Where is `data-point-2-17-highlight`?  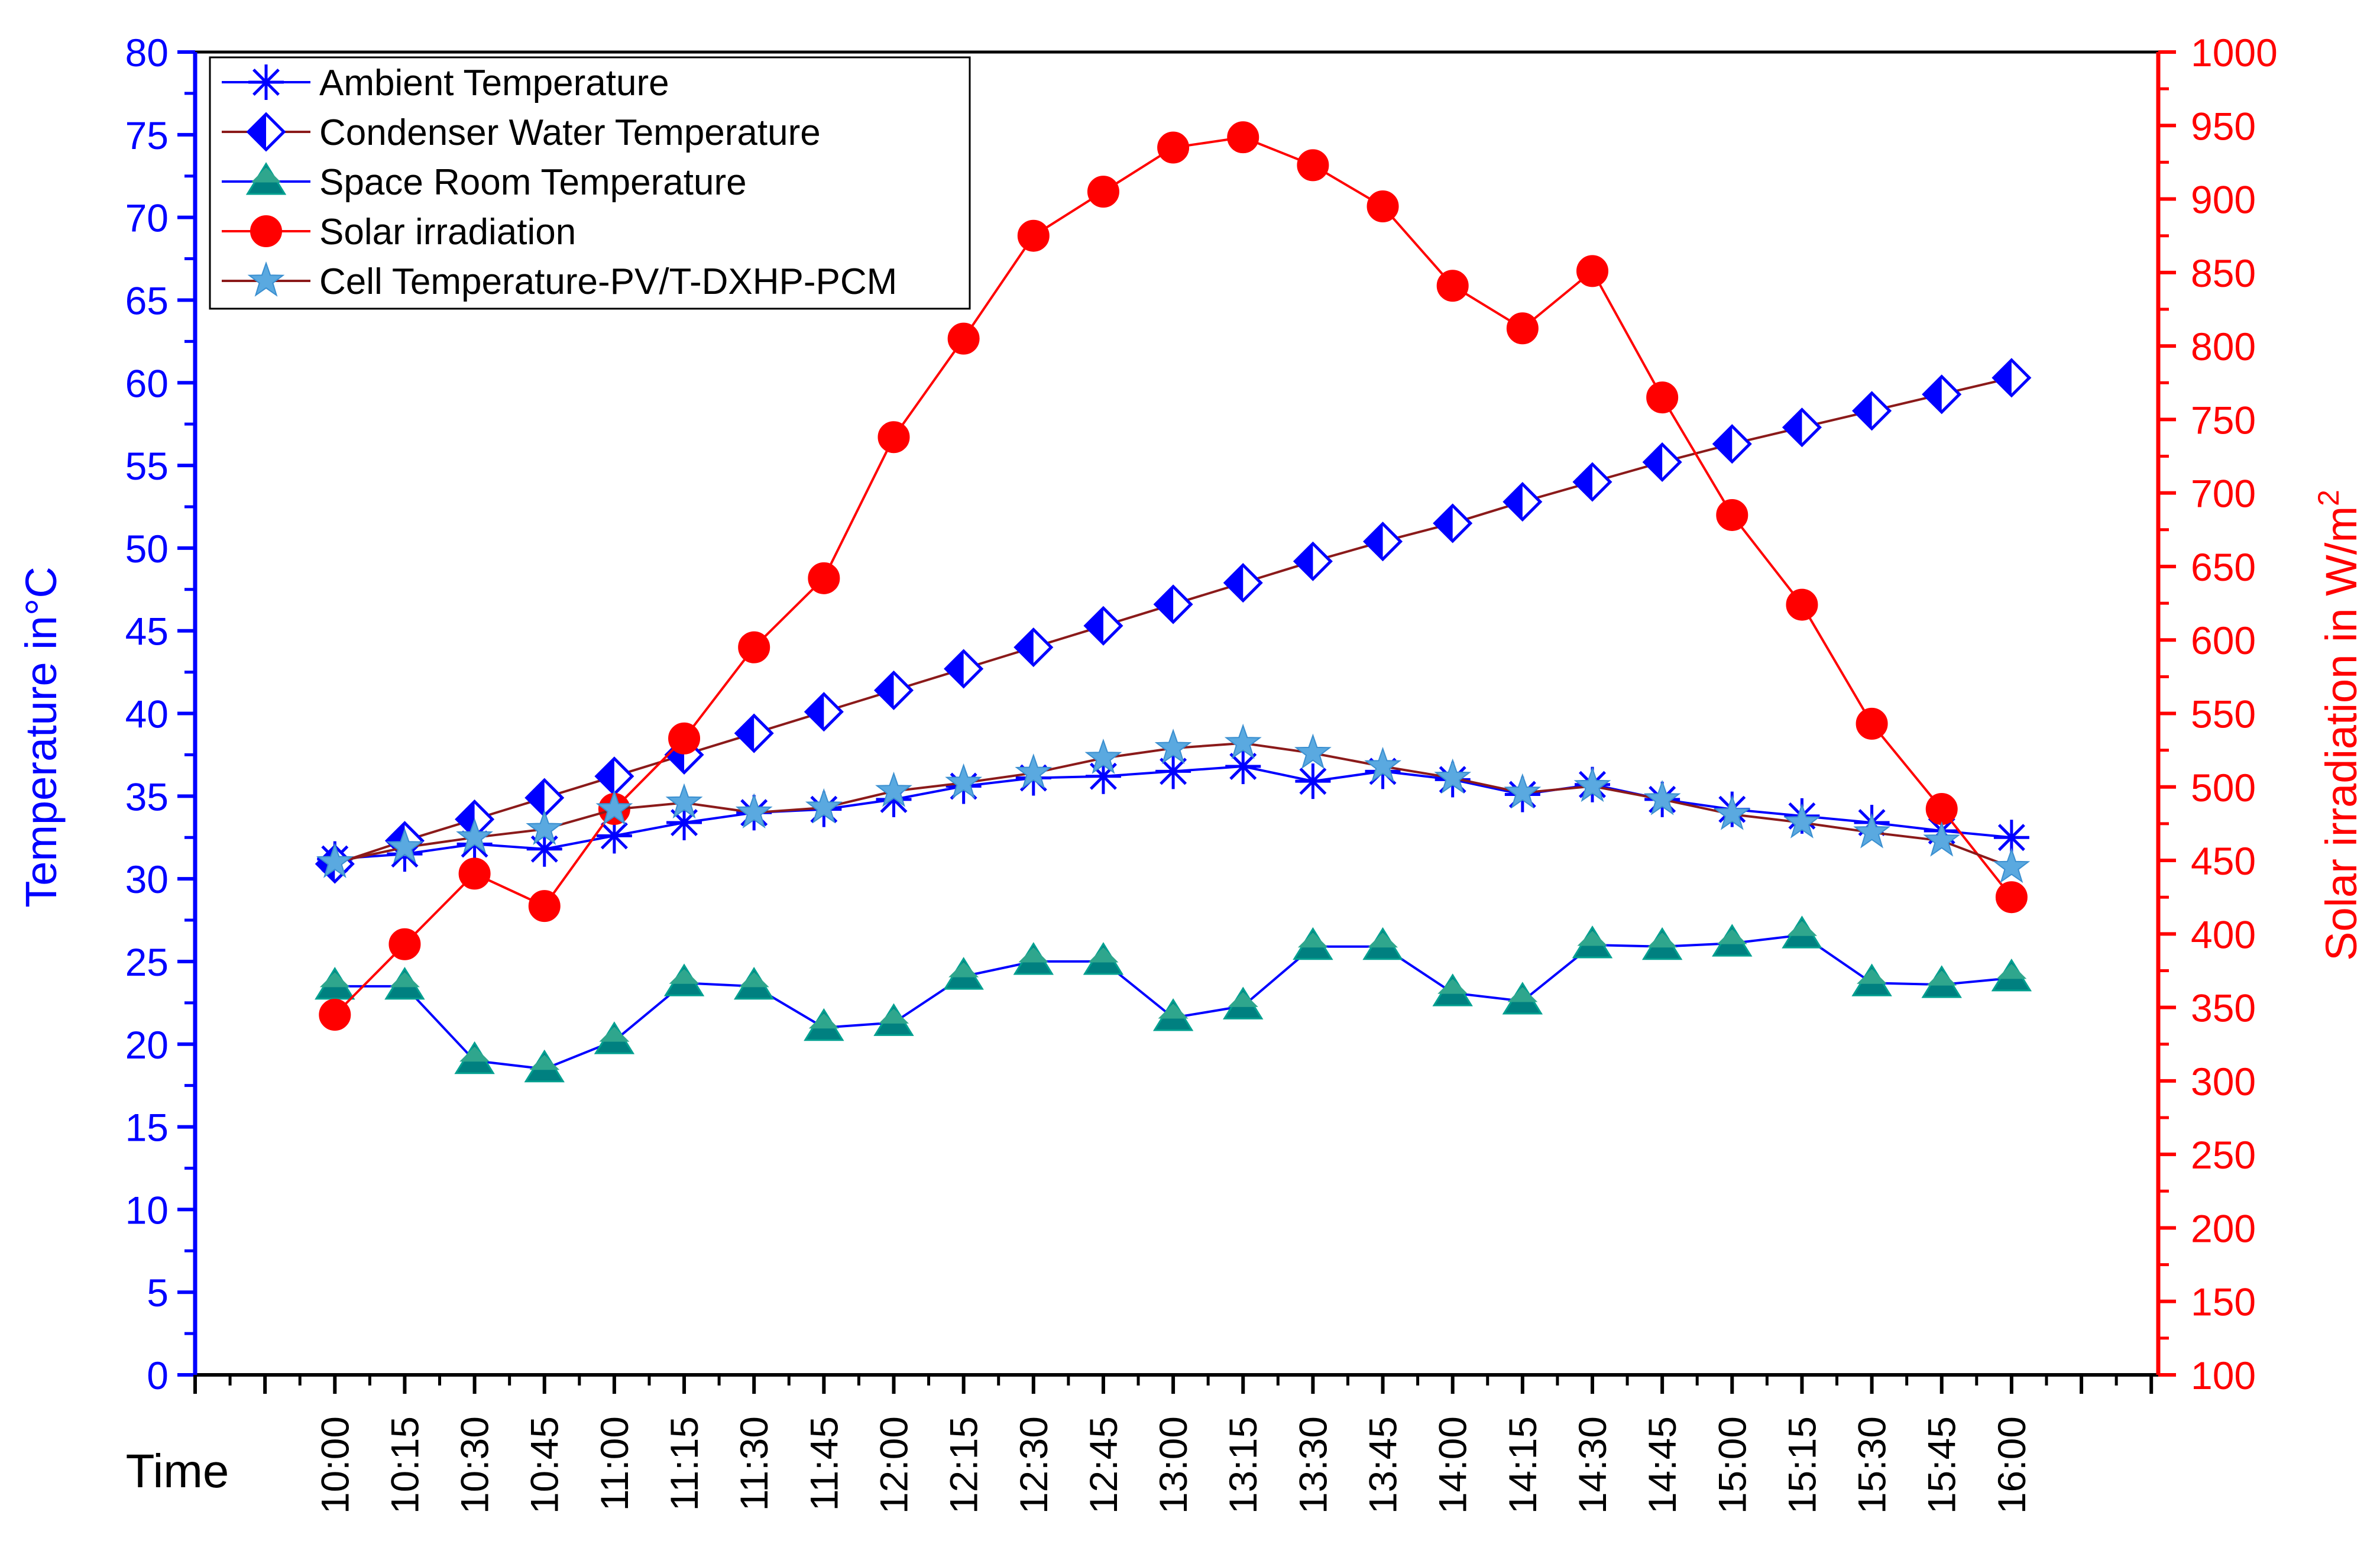
data-point-2-17-highlight is located at coordinates (1522, 994).